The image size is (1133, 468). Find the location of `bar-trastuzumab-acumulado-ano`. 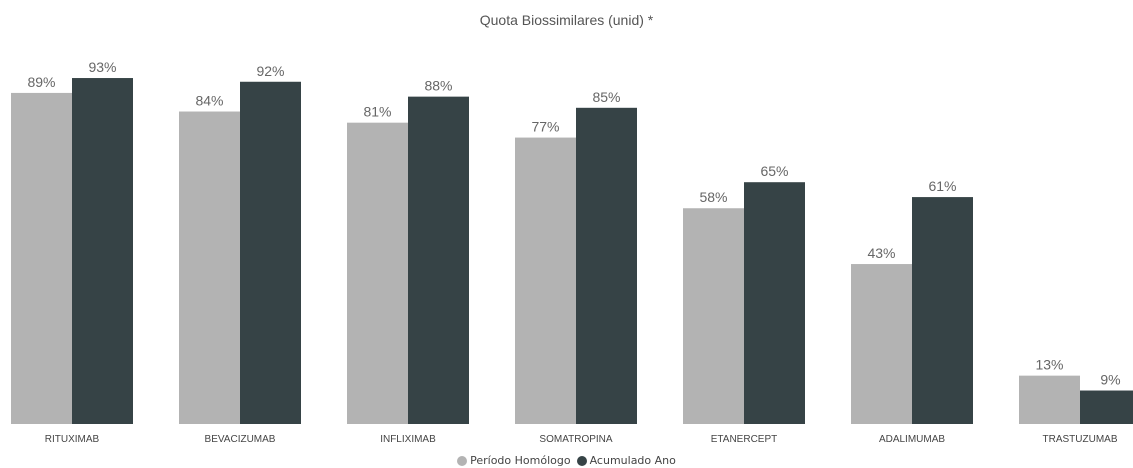

bar-trastuzumab-acumulado-ano is located at coordinates (1106, 407).